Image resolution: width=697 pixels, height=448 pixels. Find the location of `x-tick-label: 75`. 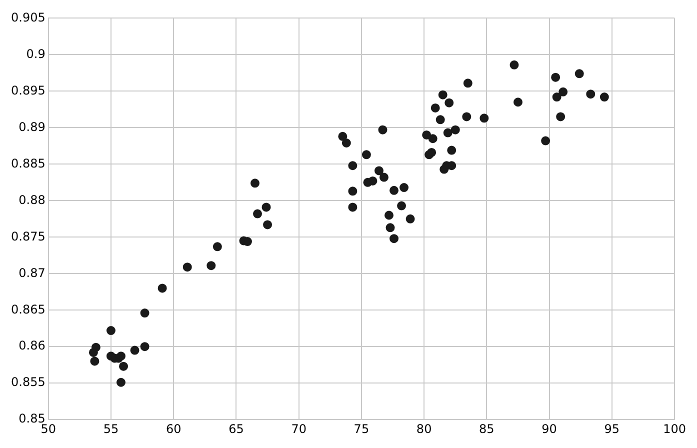

x-tick-label: 75 is located at coordinates (362, 429).